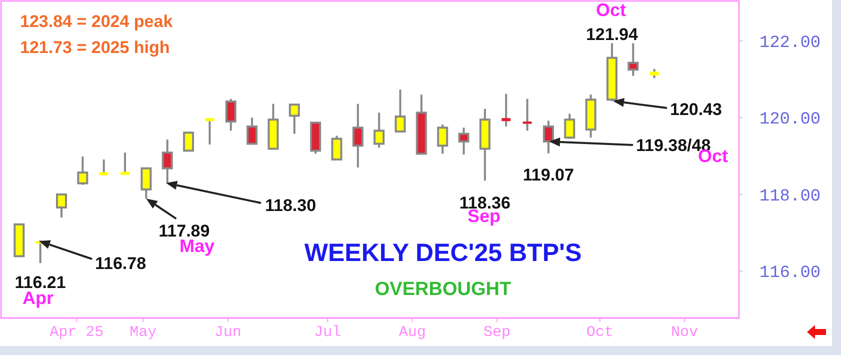 The width and height of the screenshot is (841, 355). What do you see at coordinates (290, 205) in the screenshot?
I see `annotation: 118.30` at bounding box center [290, 205].